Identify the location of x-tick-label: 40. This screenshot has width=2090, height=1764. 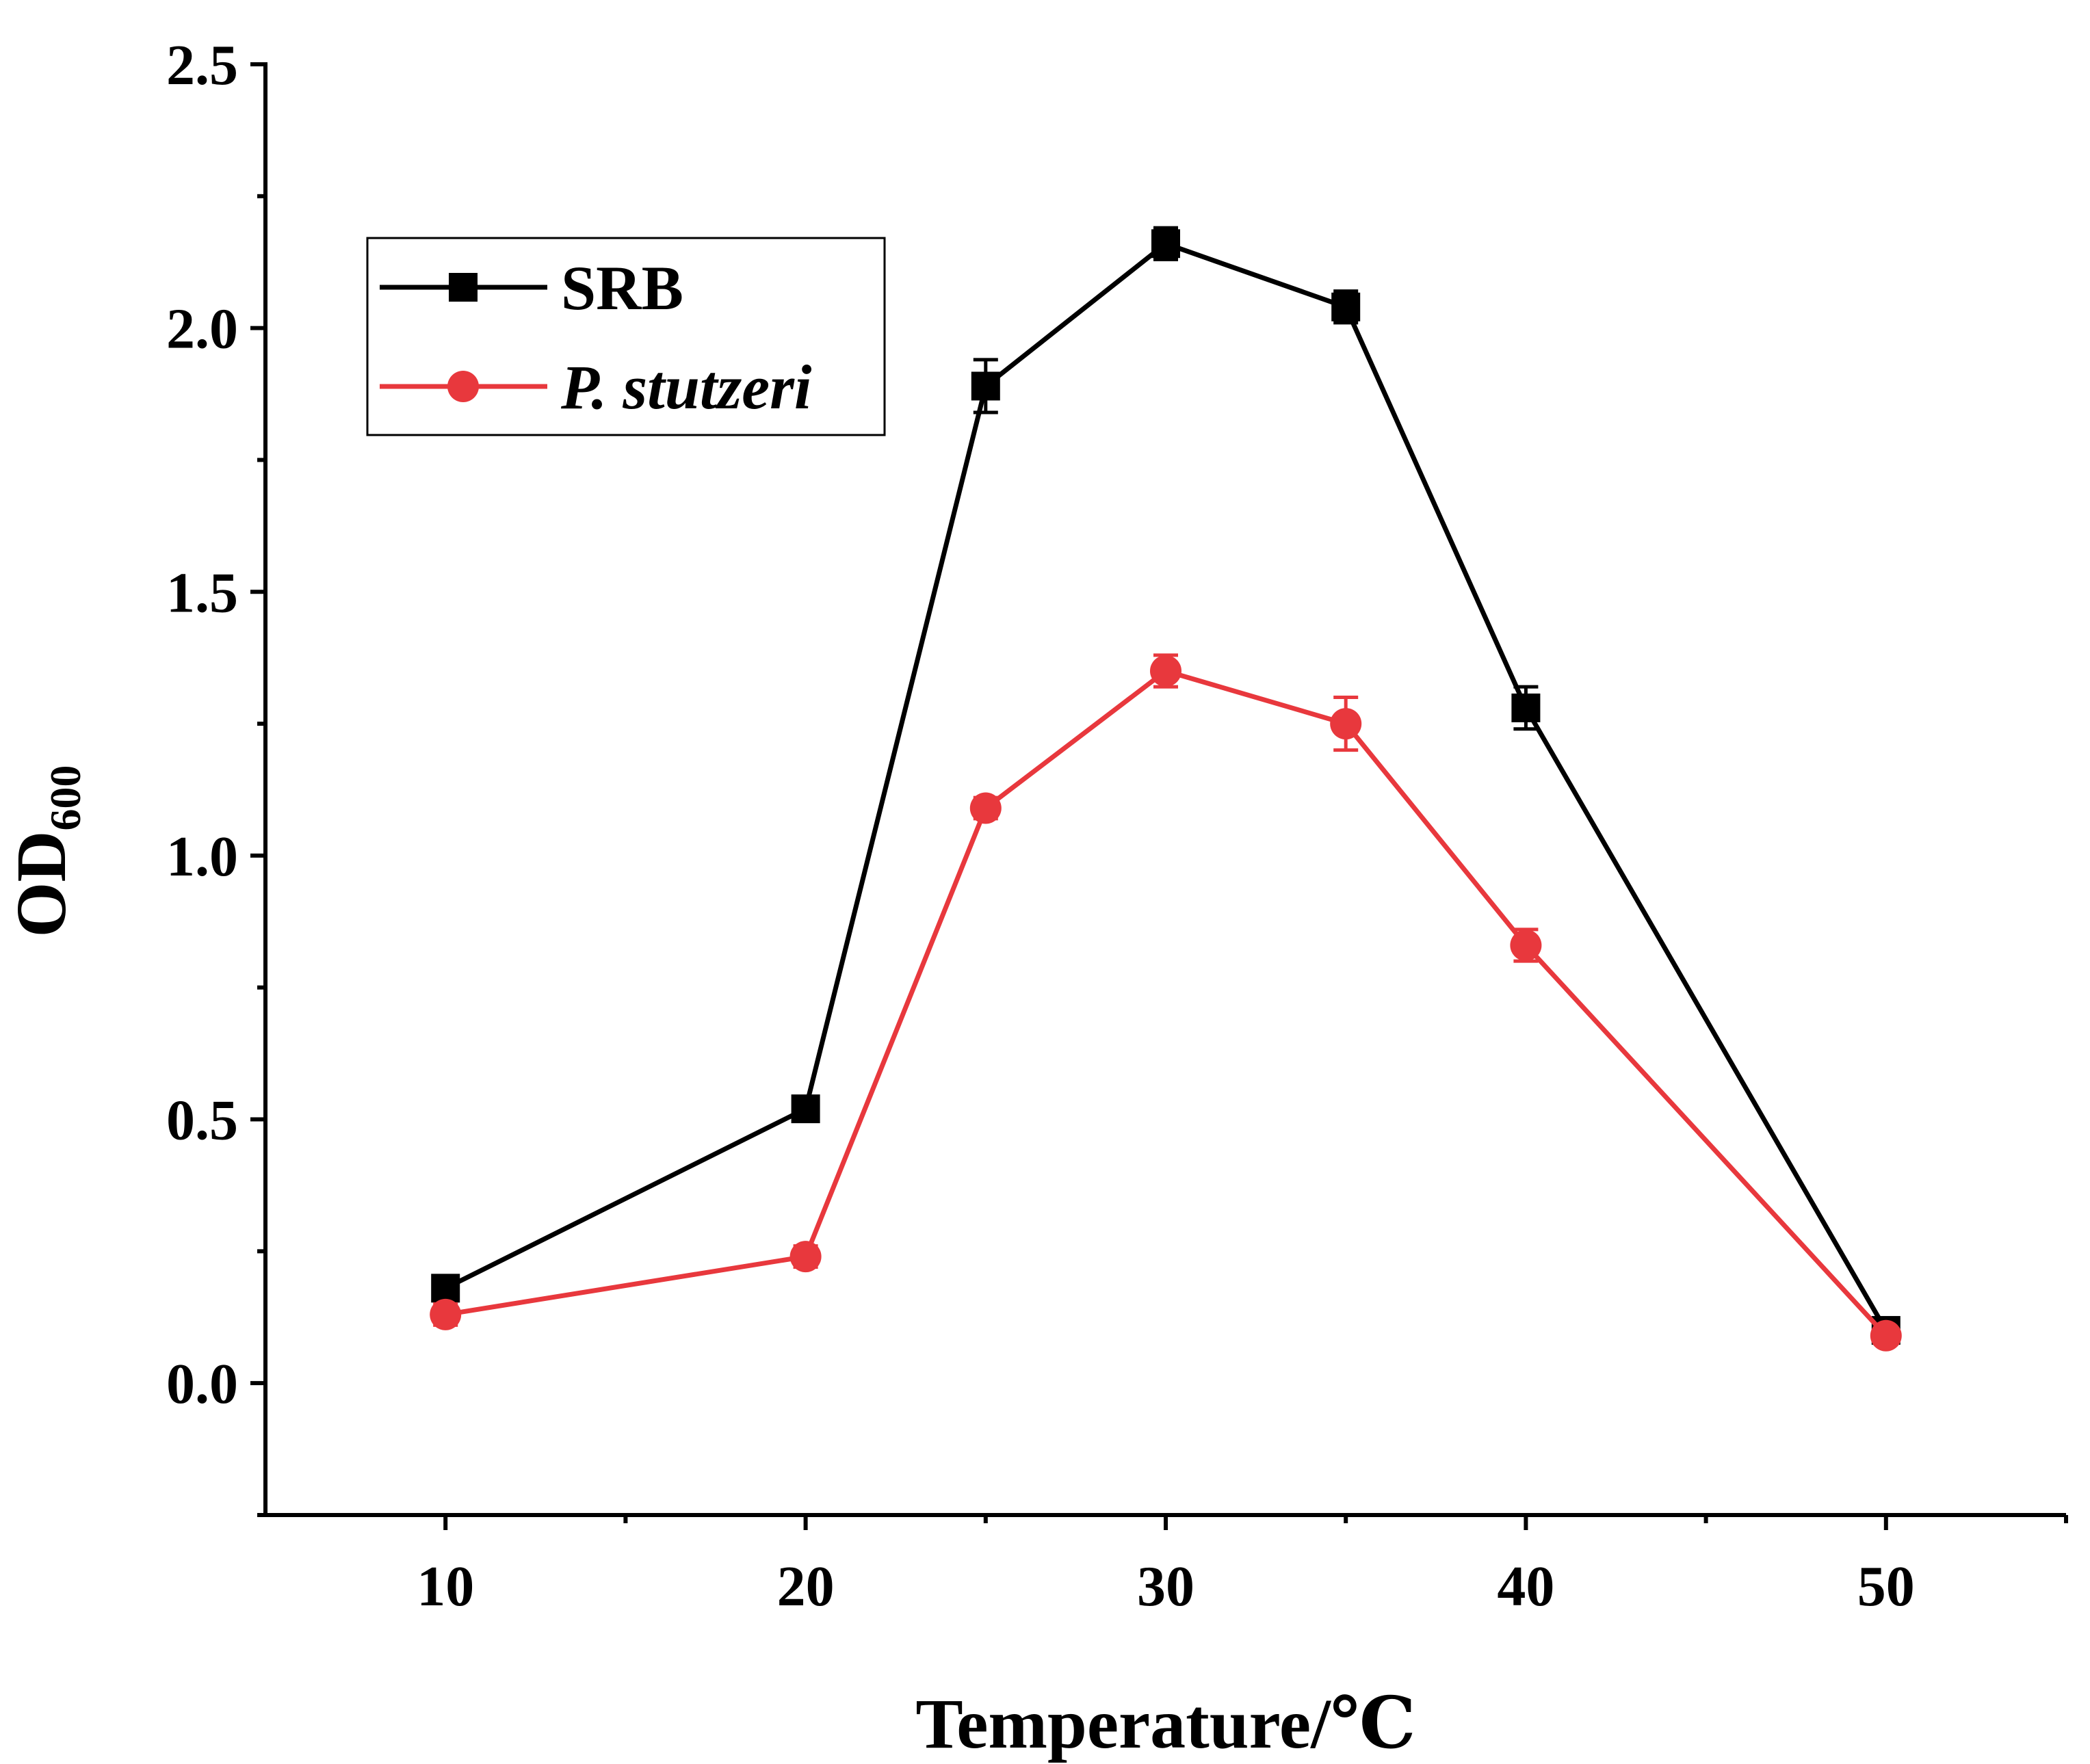
(1525, 1586).